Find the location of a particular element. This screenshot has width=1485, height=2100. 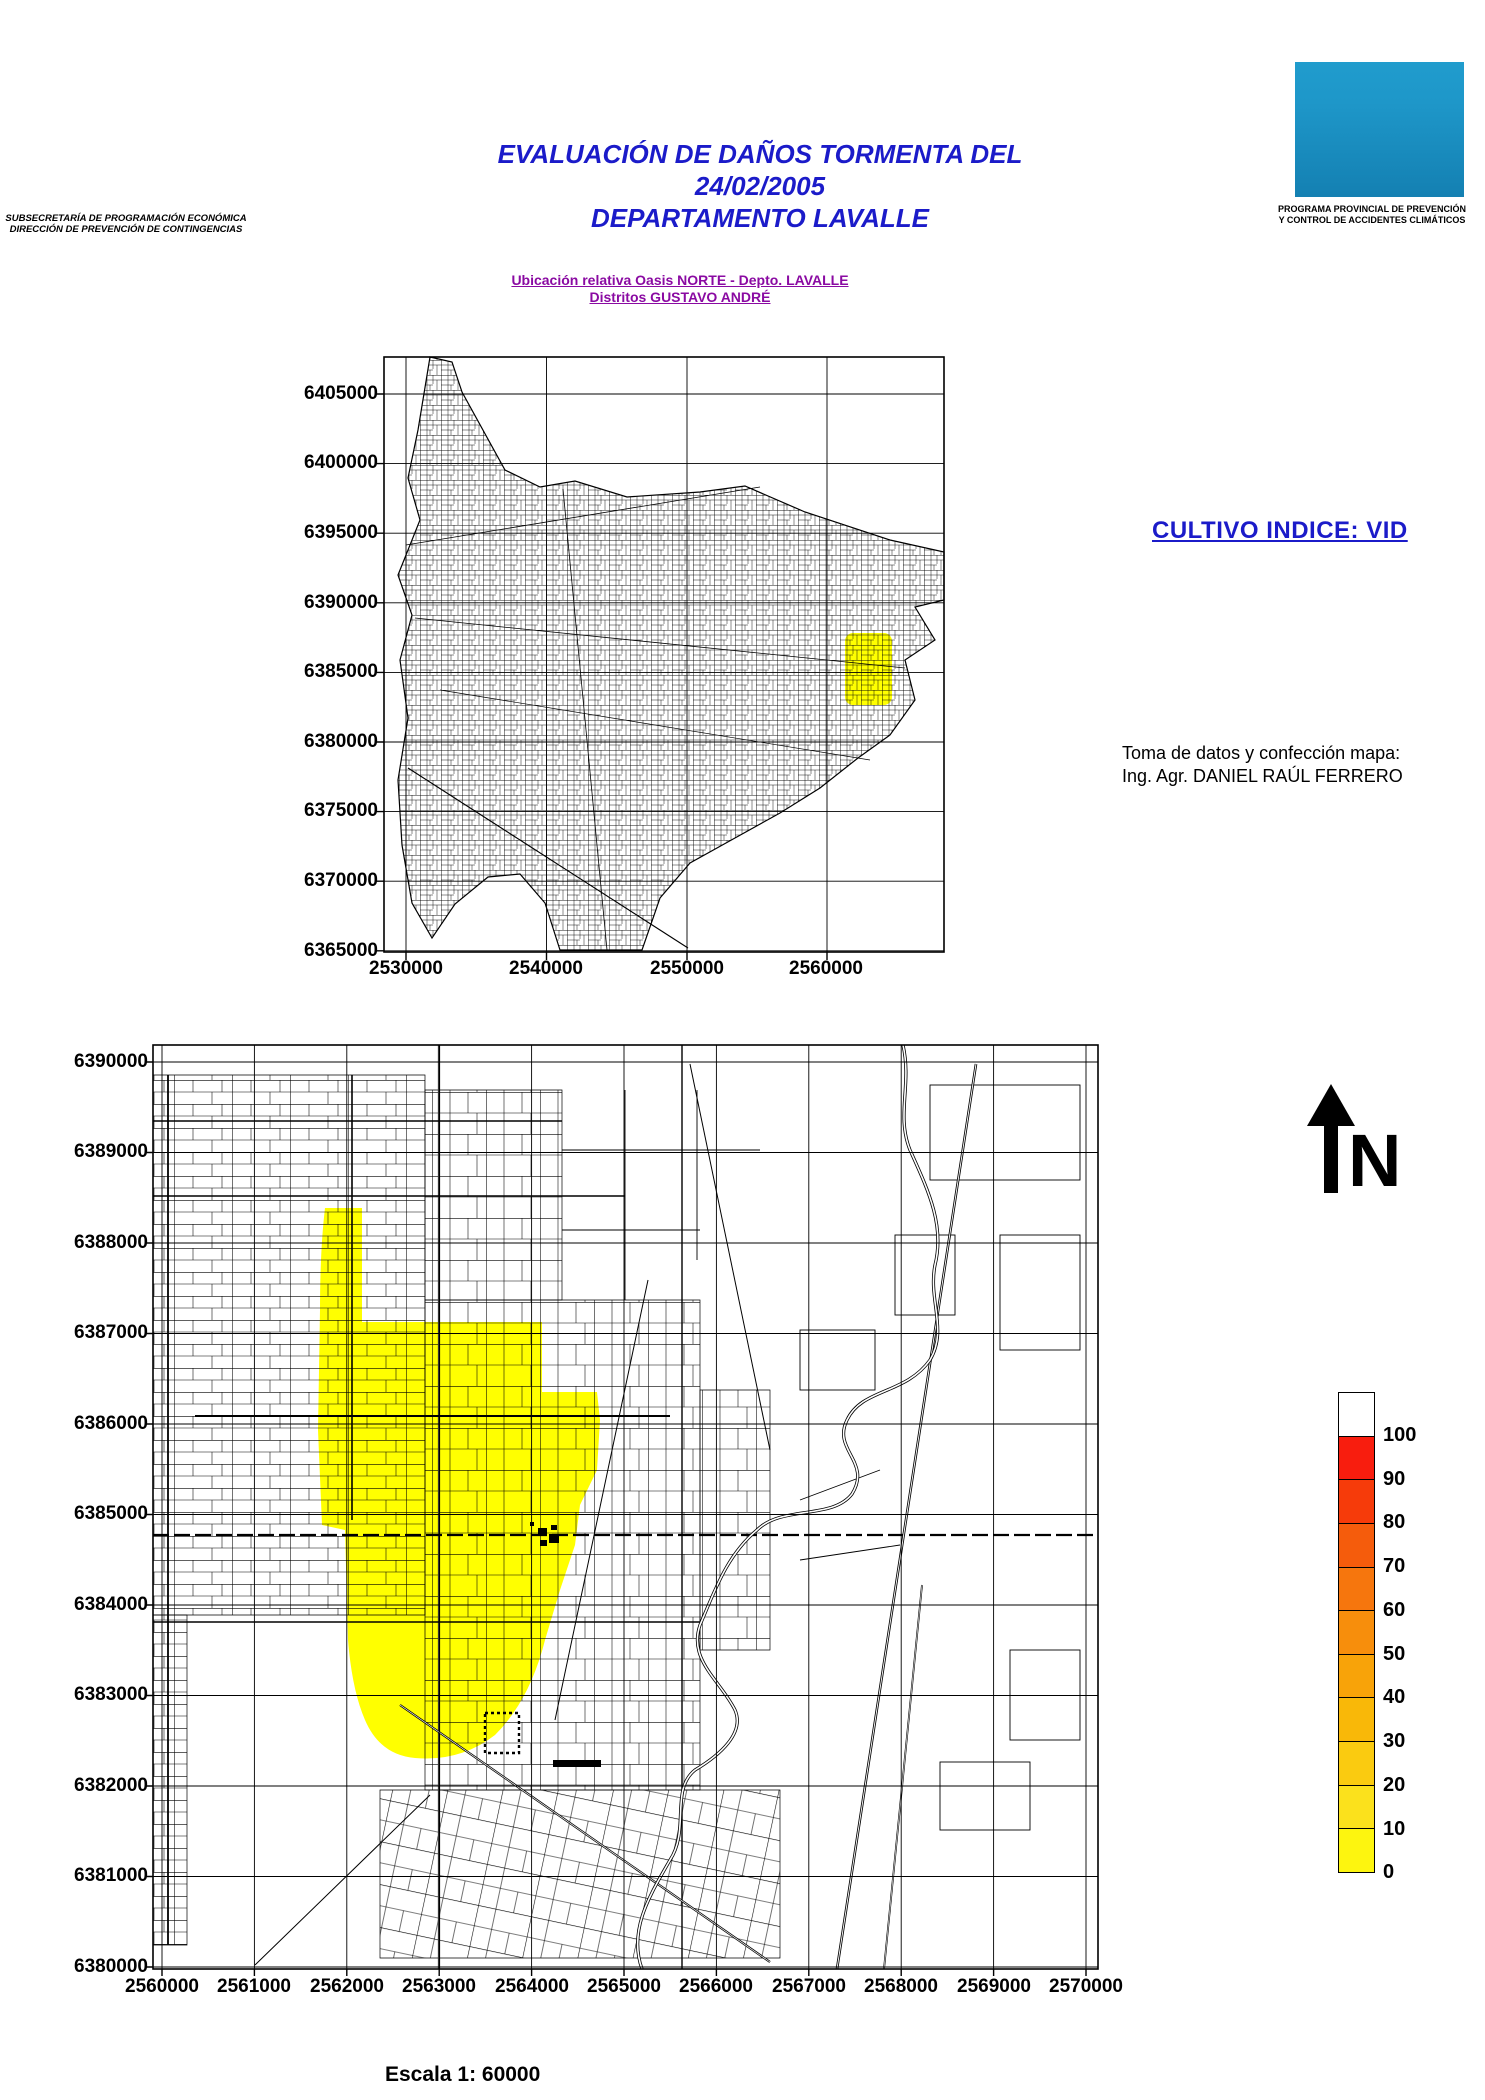

overview-x-tick: 2560000 is located at coordinates (826, 968).